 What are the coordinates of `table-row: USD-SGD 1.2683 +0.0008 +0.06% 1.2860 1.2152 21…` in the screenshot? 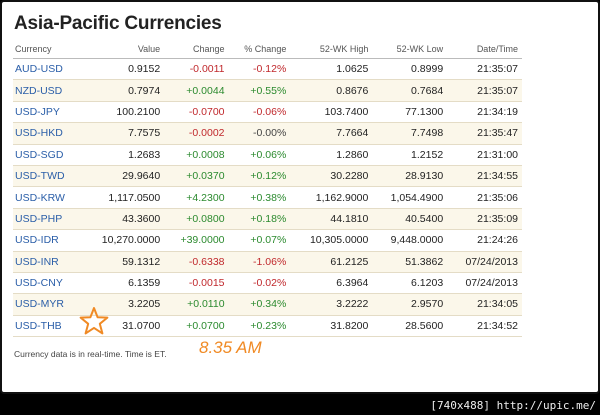 It's located at (267, 155).